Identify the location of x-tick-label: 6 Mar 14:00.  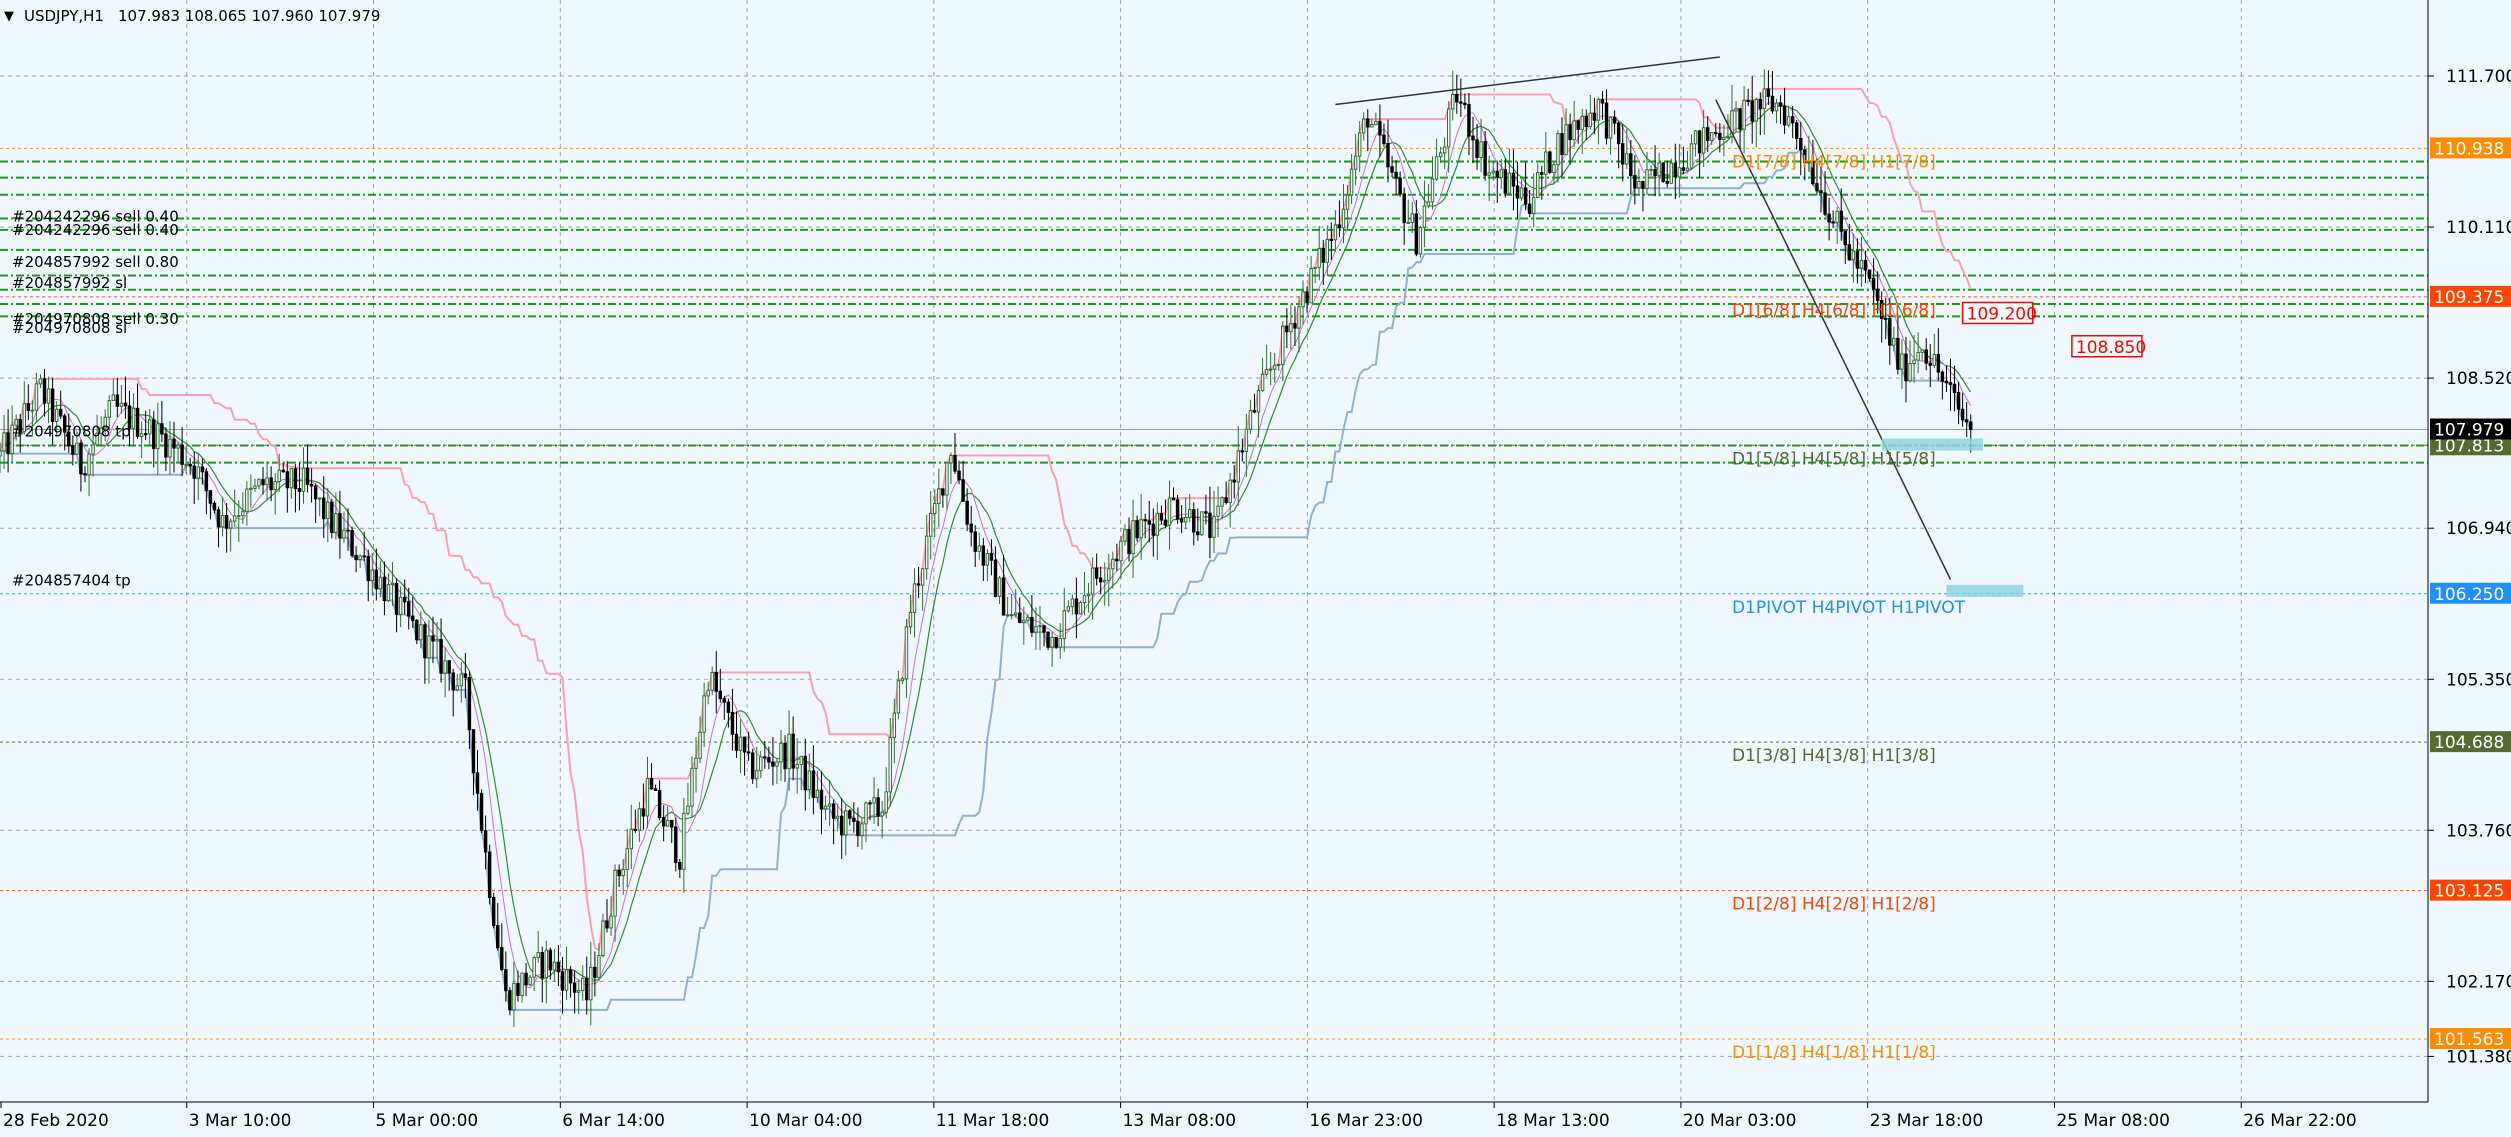
(613, 1121).